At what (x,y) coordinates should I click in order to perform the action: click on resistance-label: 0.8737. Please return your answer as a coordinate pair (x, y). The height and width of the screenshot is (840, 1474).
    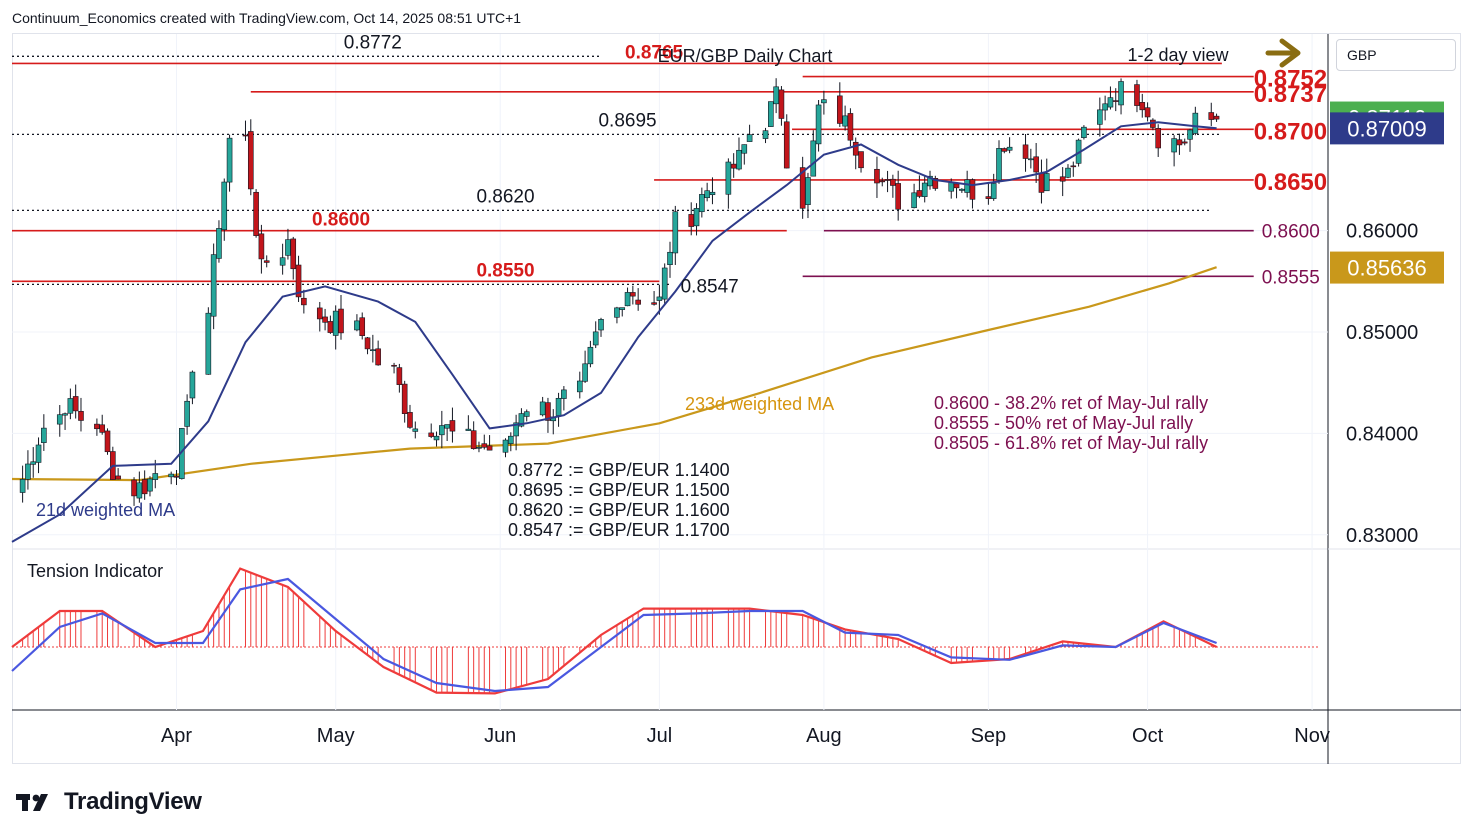
    Looking at the image, I should click on (1290, 94).